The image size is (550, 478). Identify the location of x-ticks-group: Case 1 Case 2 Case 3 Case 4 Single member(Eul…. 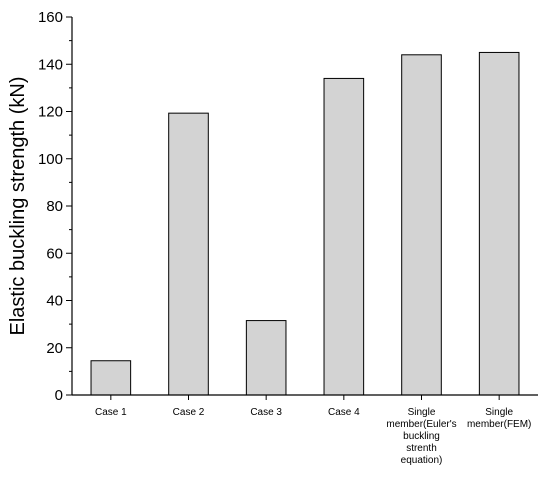
(313, 430).